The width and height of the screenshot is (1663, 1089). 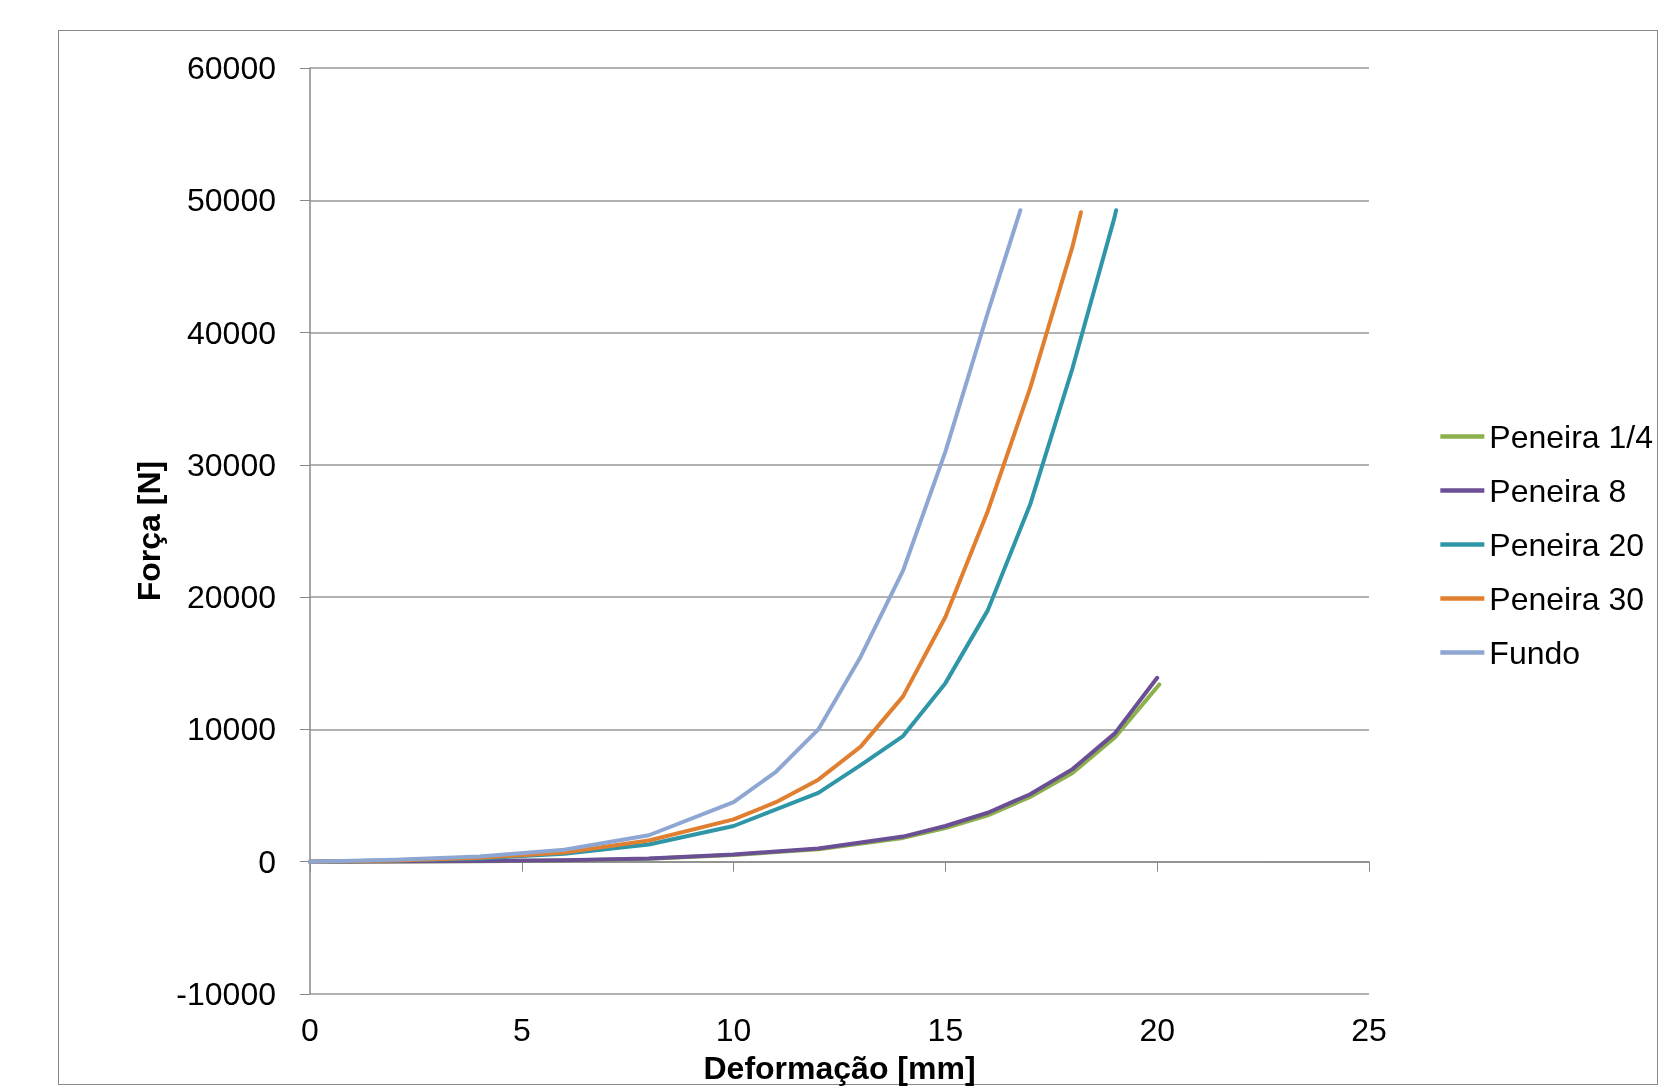 What do you see at coordinates (733, 1030) in the screenshot?
I see `x-tick-label: 10` at bounding box center [733, 1030].